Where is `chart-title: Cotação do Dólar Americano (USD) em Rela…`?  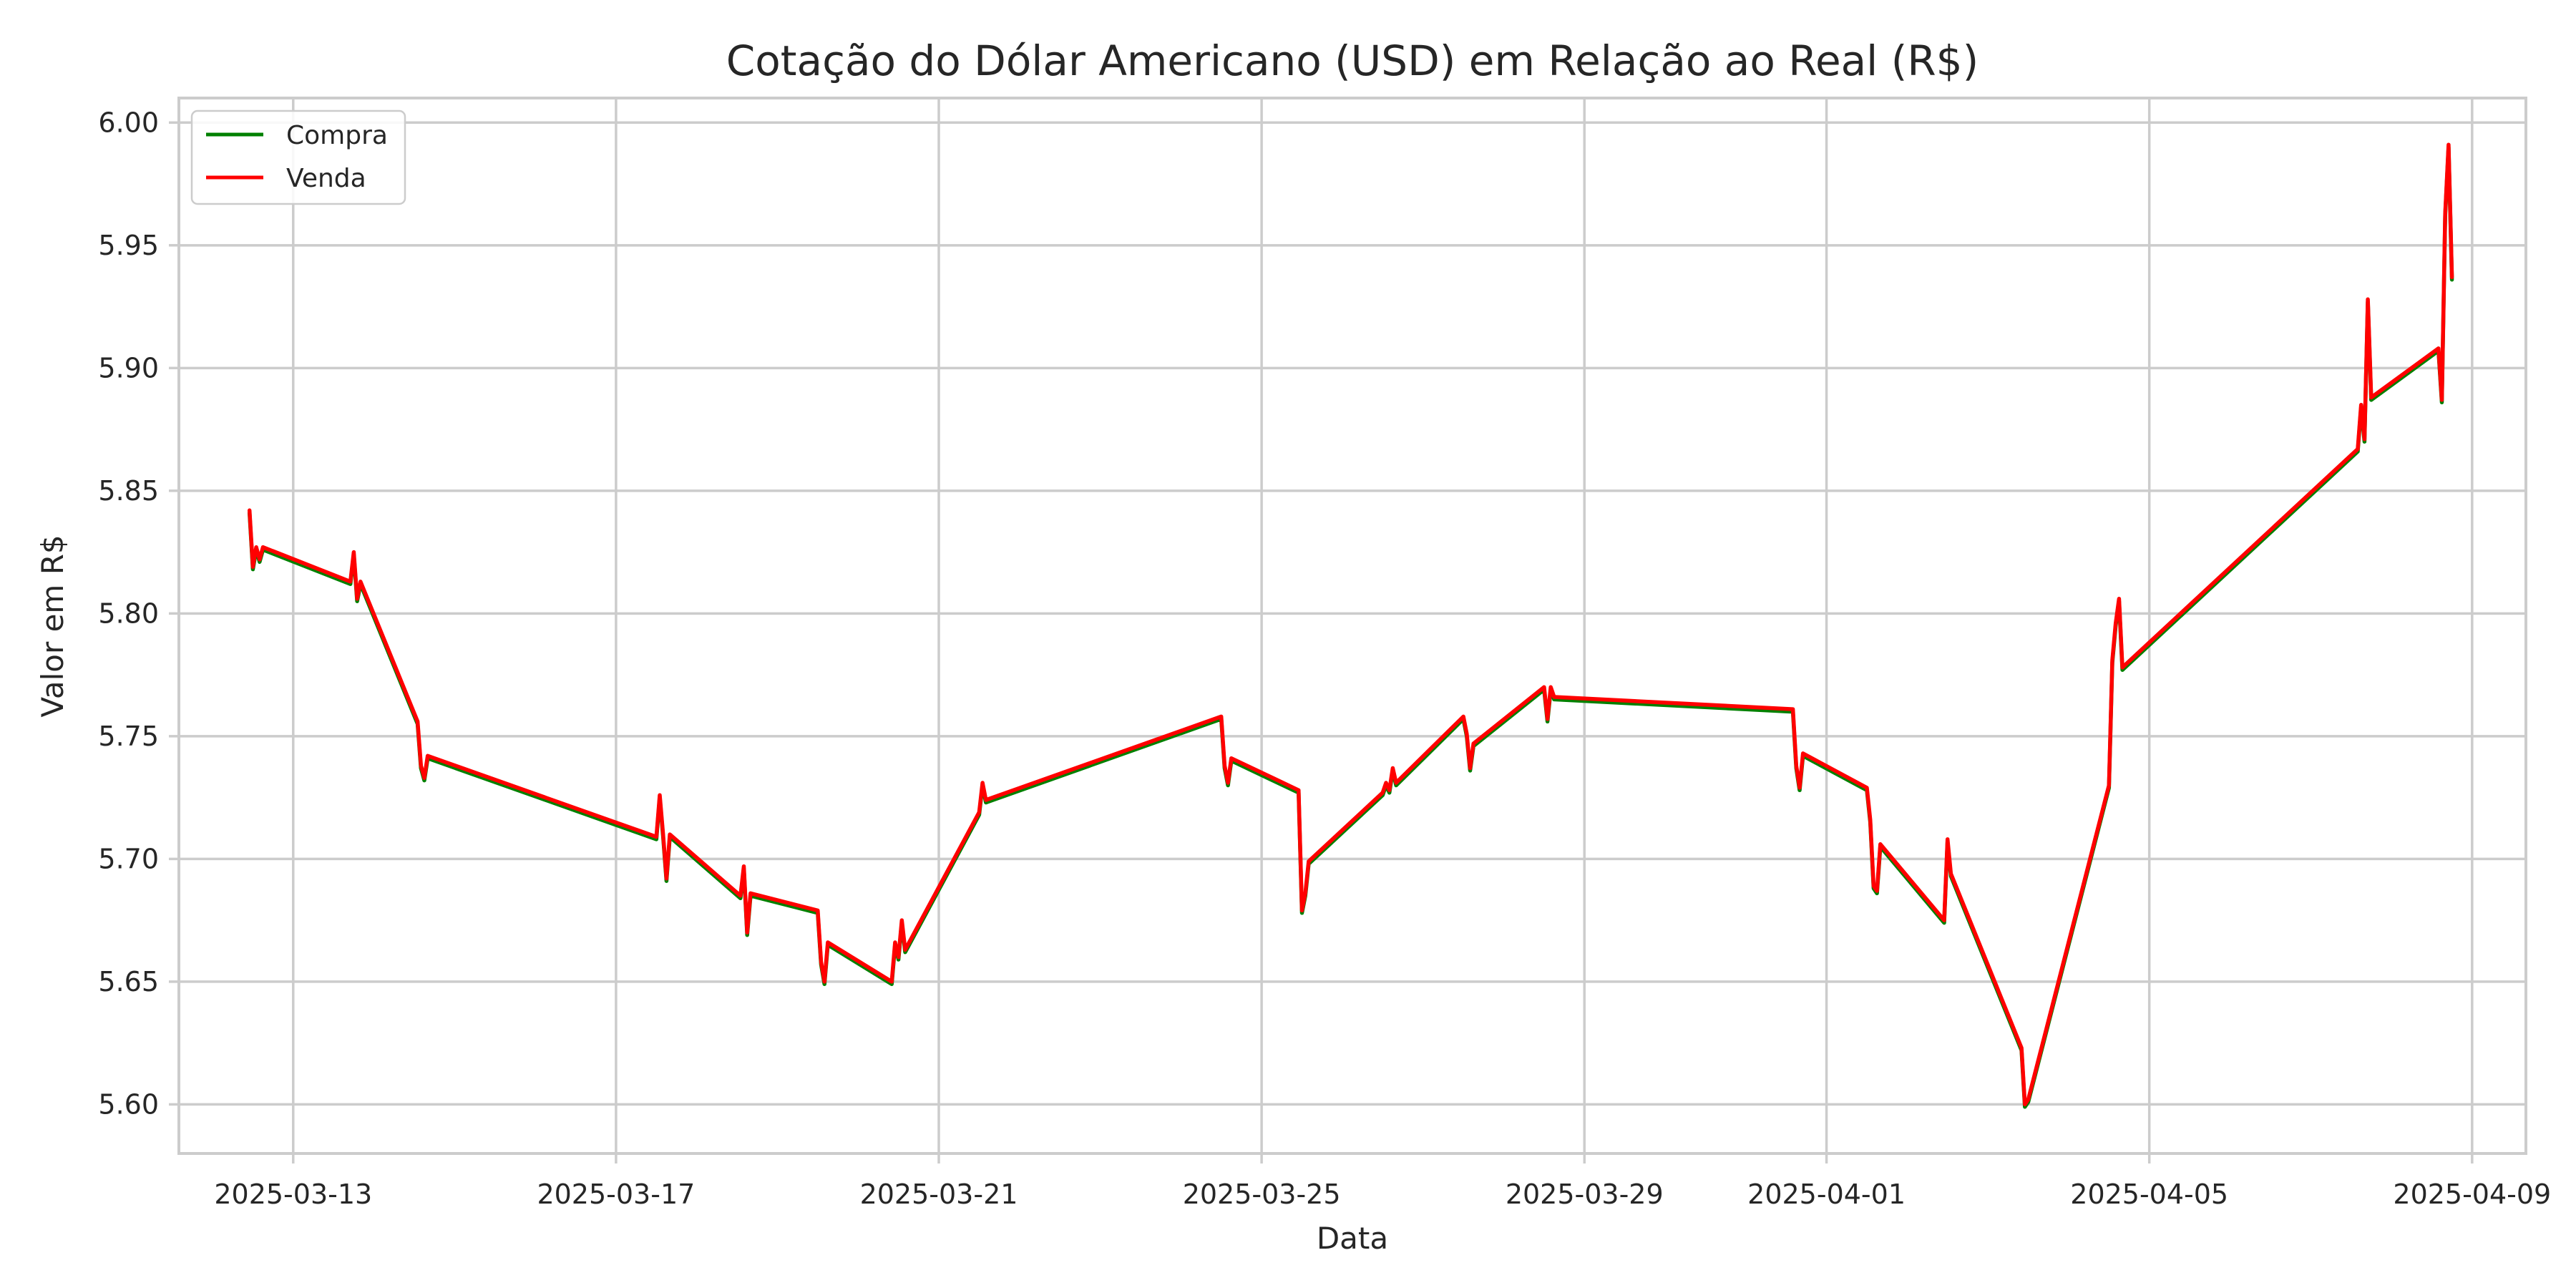
chart-title: Cotação do Dólar Americano (USD) em Rela… is located at coordinates (1352, 60).